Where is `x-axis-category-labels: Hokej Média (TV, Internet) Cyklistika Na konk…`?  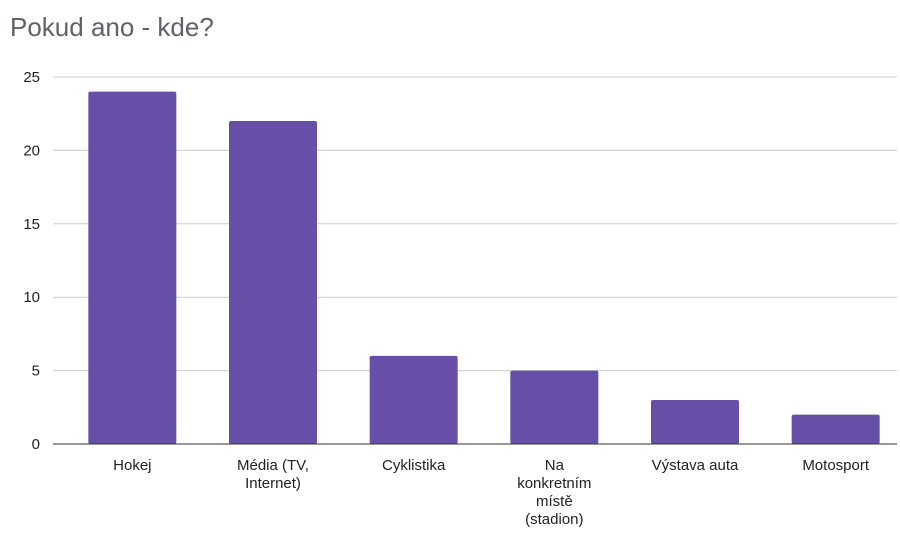 x-axis-category-labels: Hokej Média (TV, Internet) Cyklistika Na konk… is located at coordinates (491, 492).